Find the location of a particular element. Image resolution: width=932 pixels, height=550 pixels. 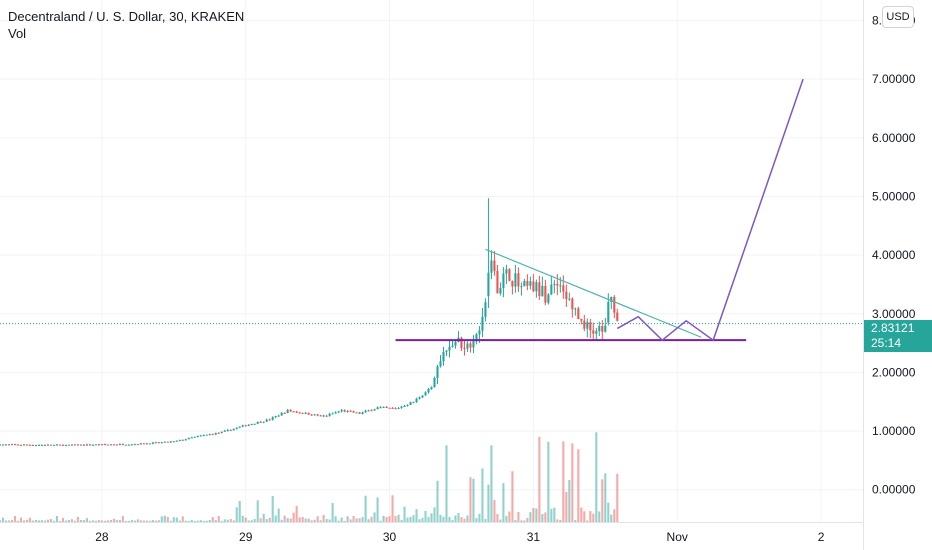

price-tick-label: 4.00000 is located at coordinates (894, 255).